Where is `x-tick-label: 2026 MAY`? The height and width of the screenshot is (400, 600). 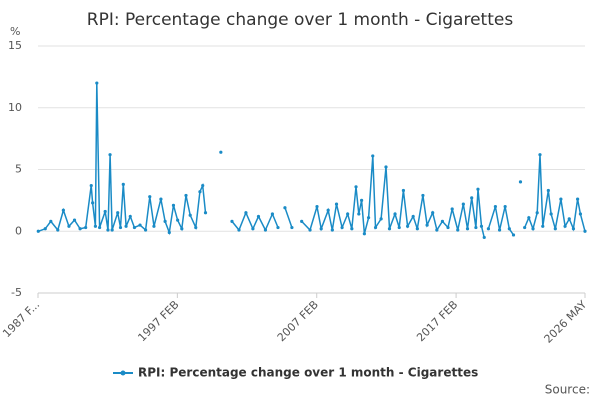 x-tick-label: 2026 MAY is located at coordinates (566, 322).